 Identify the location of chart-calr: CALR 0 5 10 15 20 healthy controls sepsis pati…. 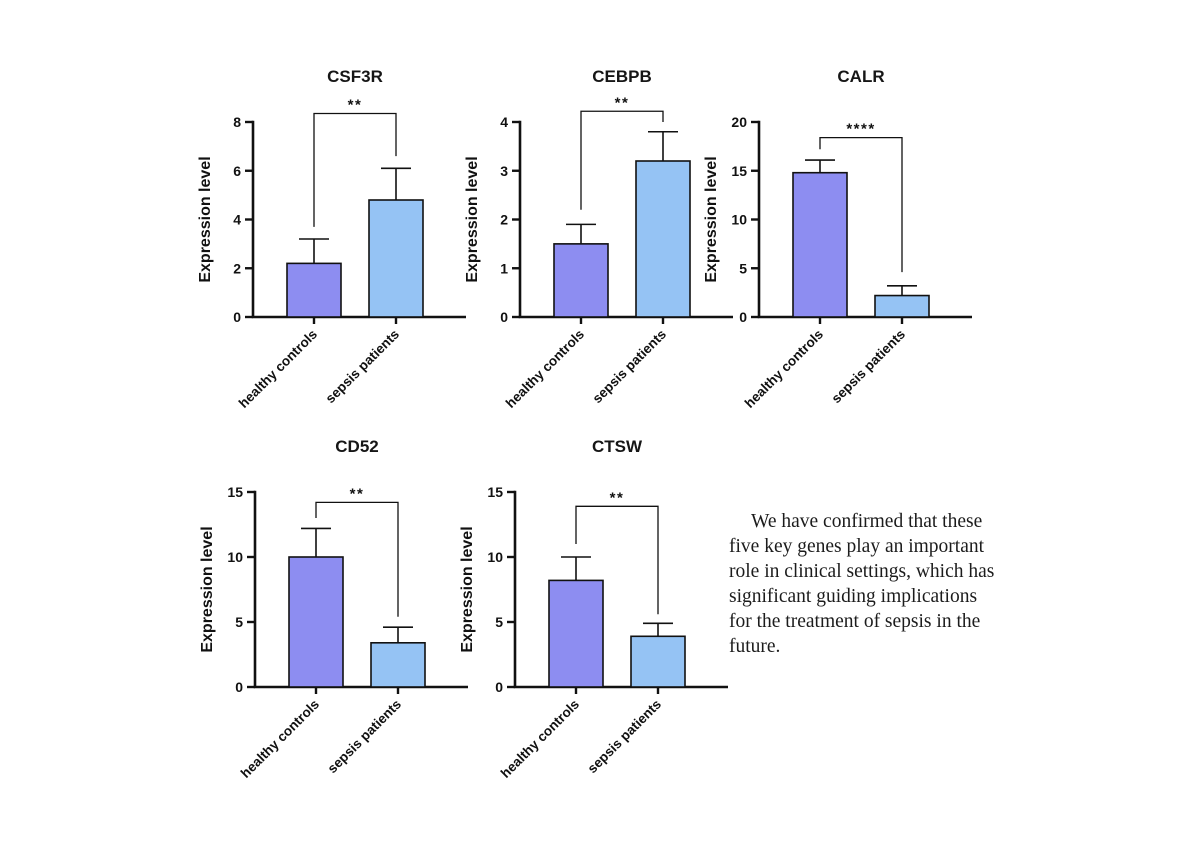
(834, 254).